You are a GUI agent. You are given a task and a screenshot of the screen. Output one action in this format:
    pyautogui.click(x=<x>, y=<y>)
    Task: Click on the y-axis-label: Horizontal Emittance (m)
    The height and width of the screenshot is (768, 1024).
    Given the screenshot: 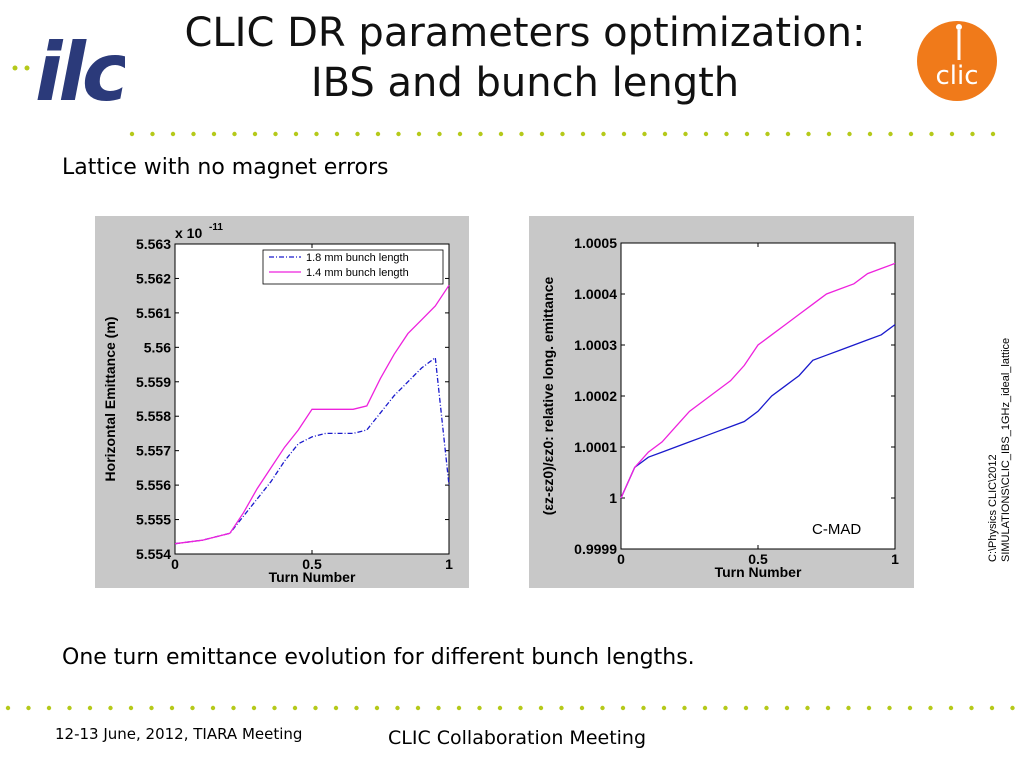 What is the action you would take?
    pyautogui.click(x=110, y=399)
    